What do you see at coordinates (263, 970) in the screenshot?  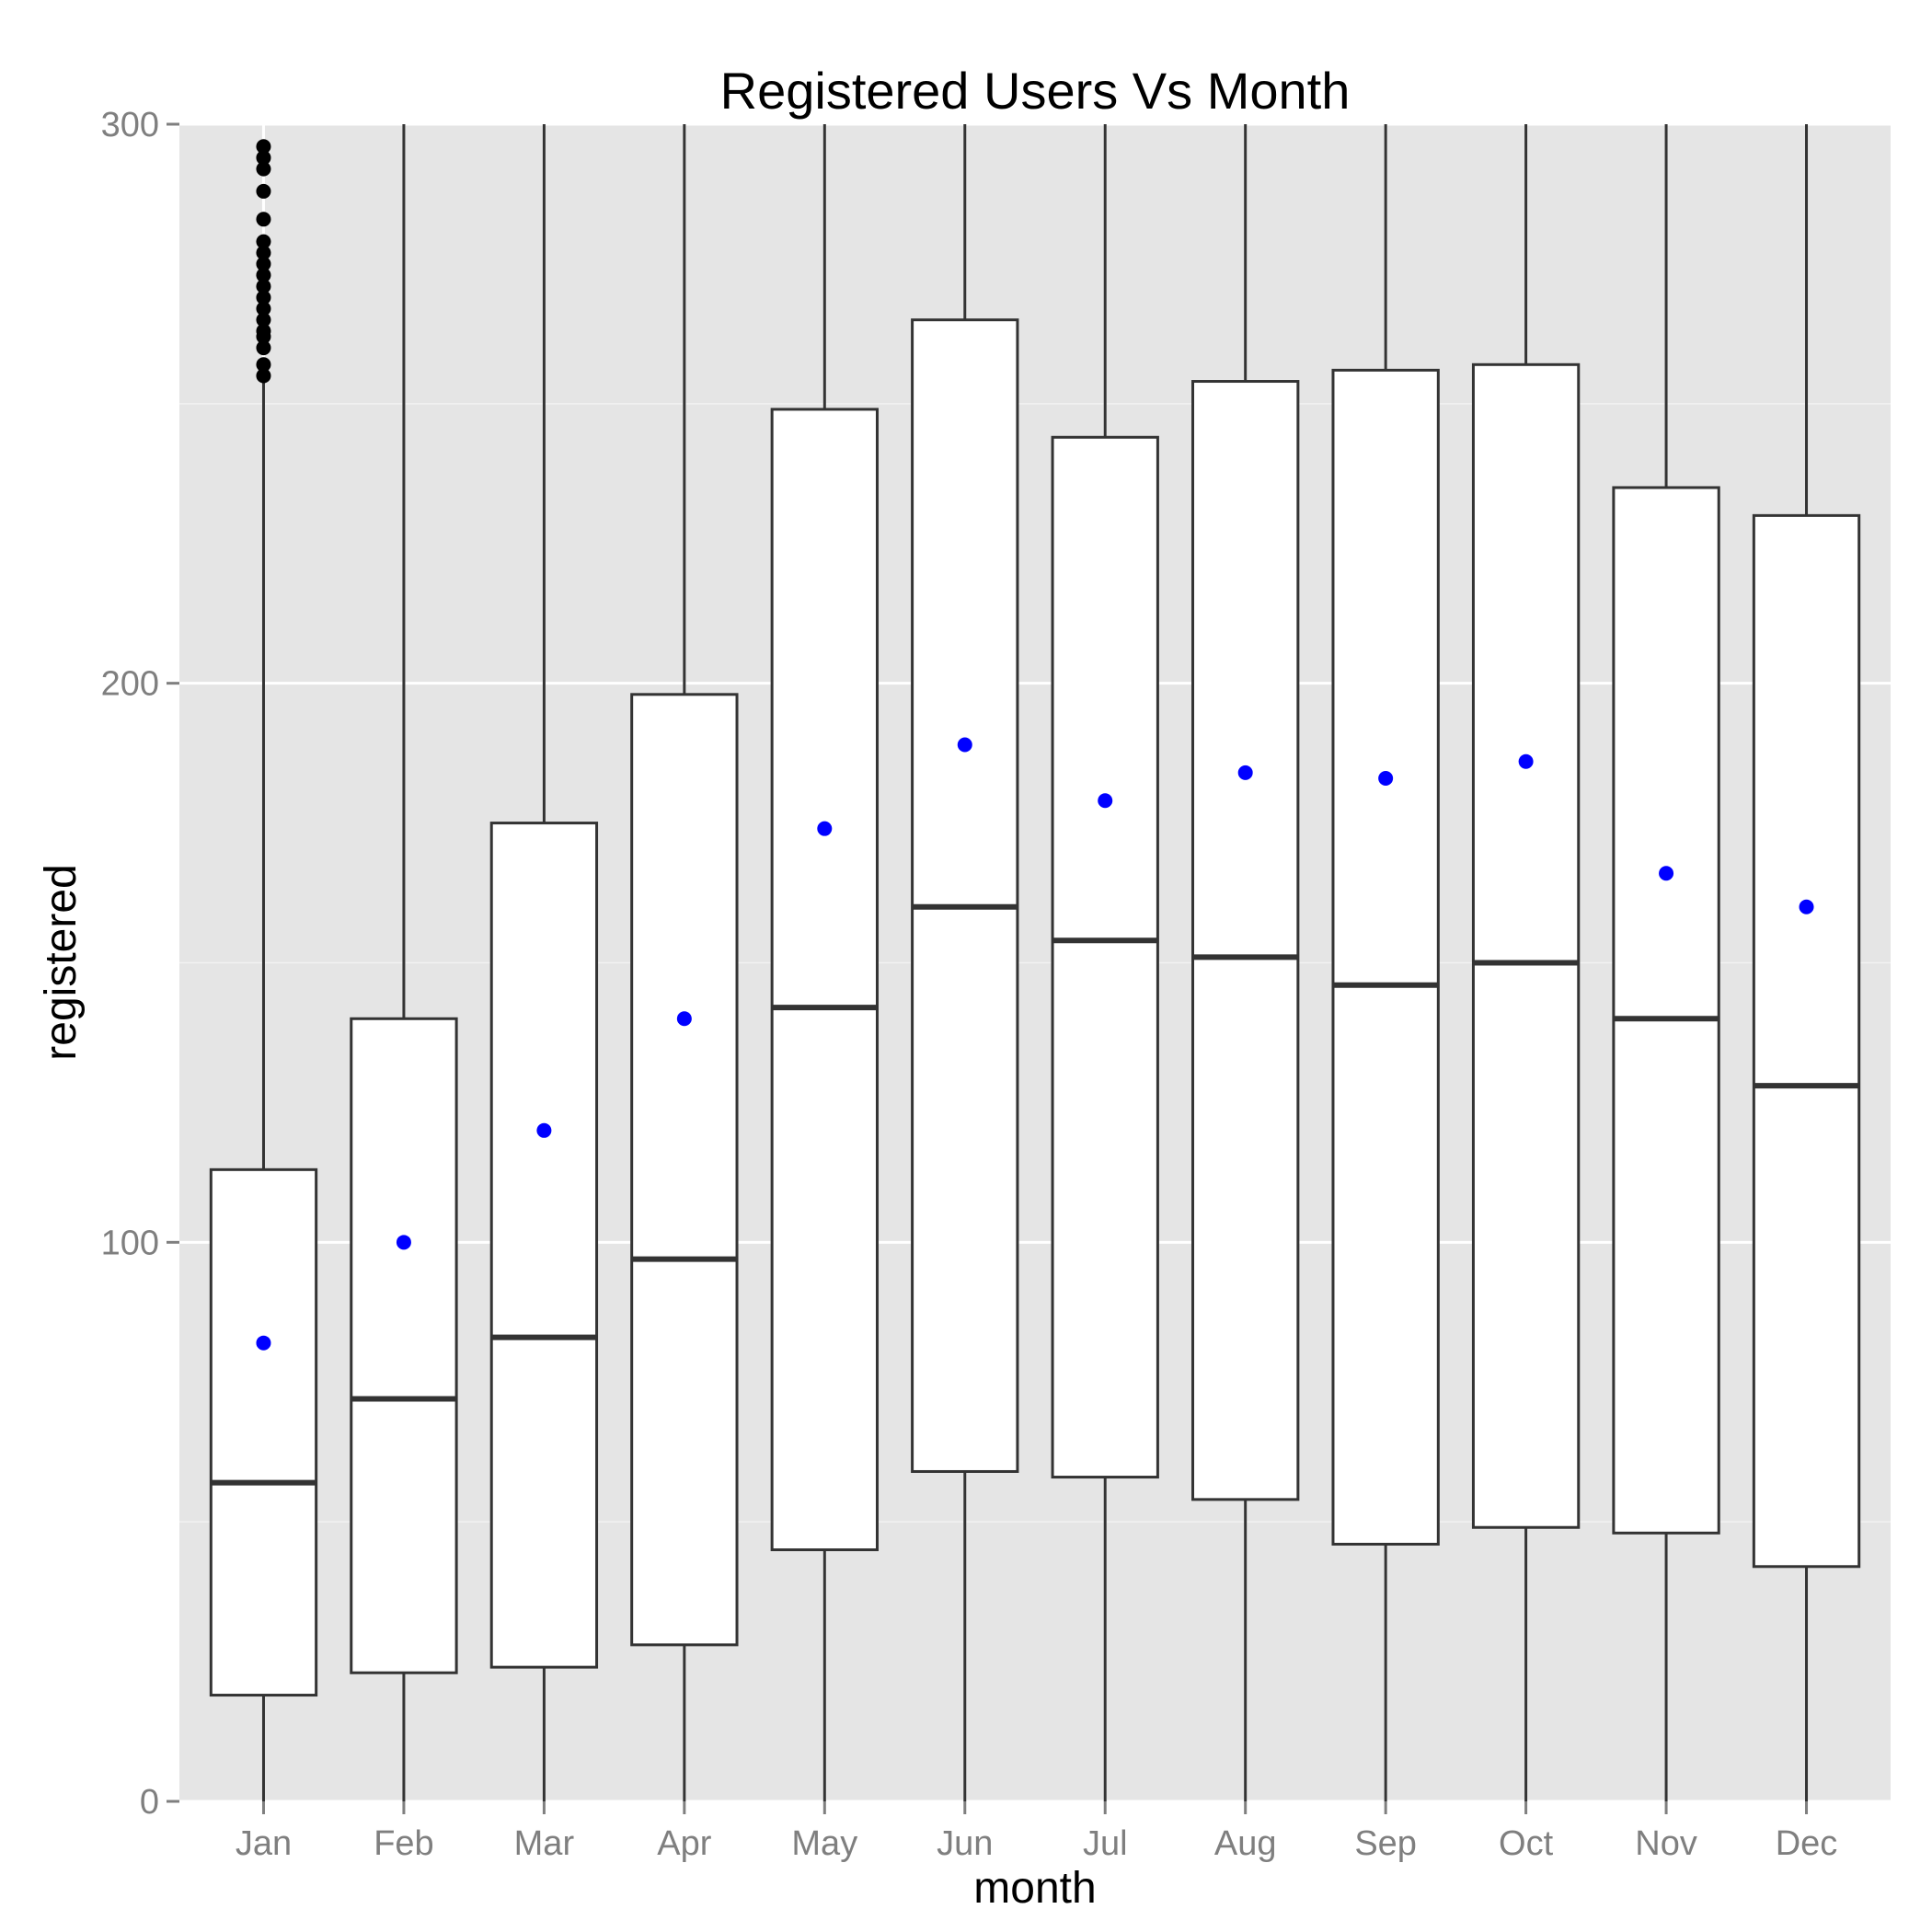 I see `box-group-jan` at bounding box center [263, 970].